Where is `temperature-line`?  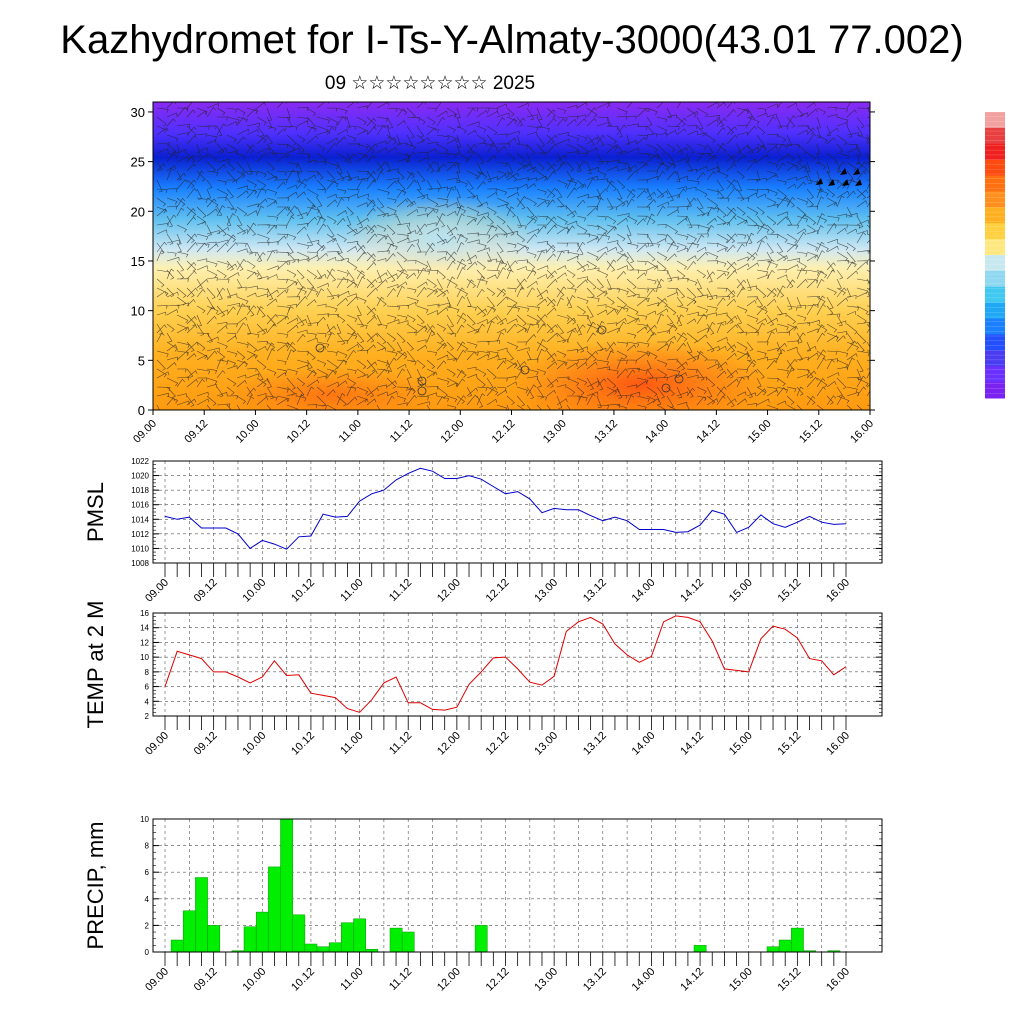 temperature-line is located at coordinates (505, 664).